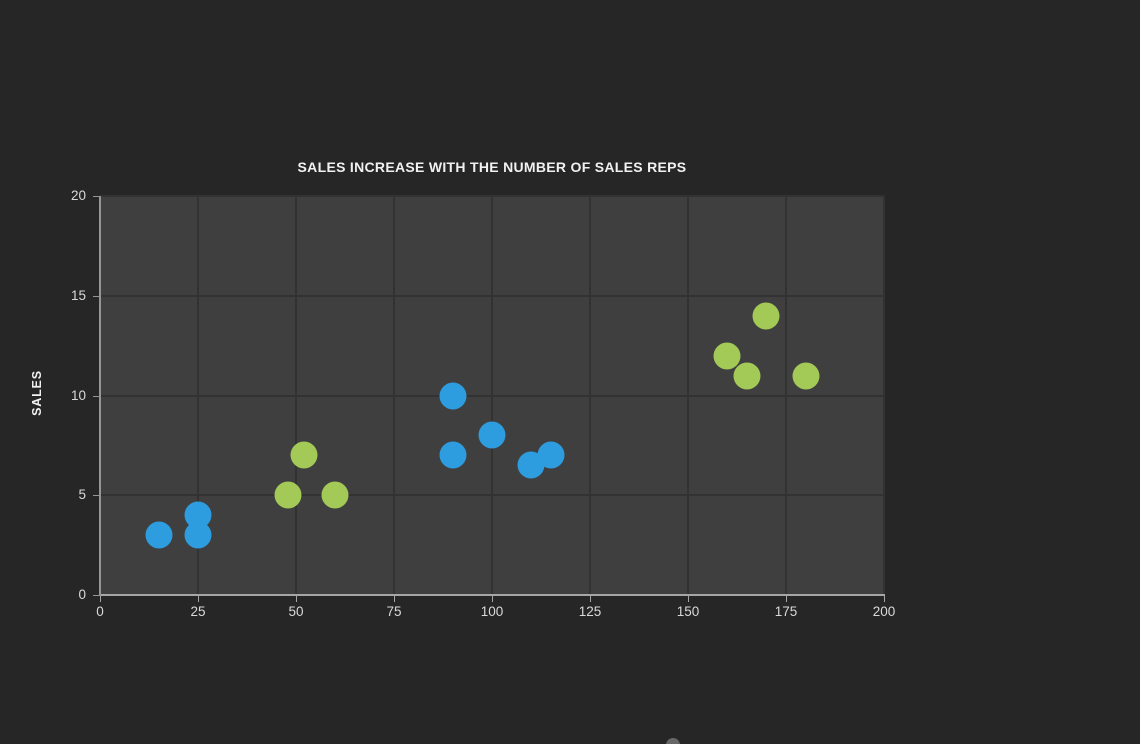  I want to click on y-tick-label: 0, so click(82, 594).